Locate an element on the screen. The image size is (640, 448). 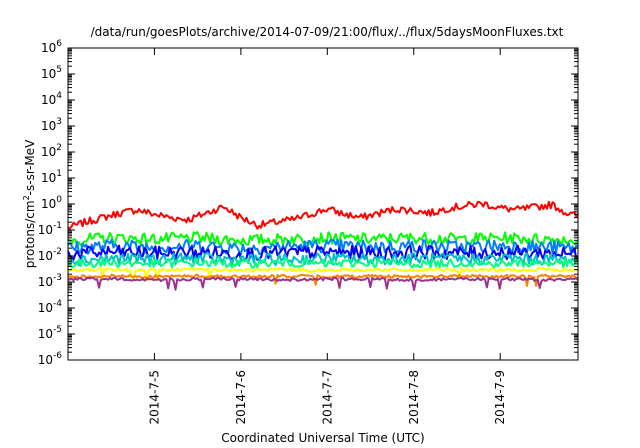
y-tick-label: 10⁻² is located at coordinates (50, 255).